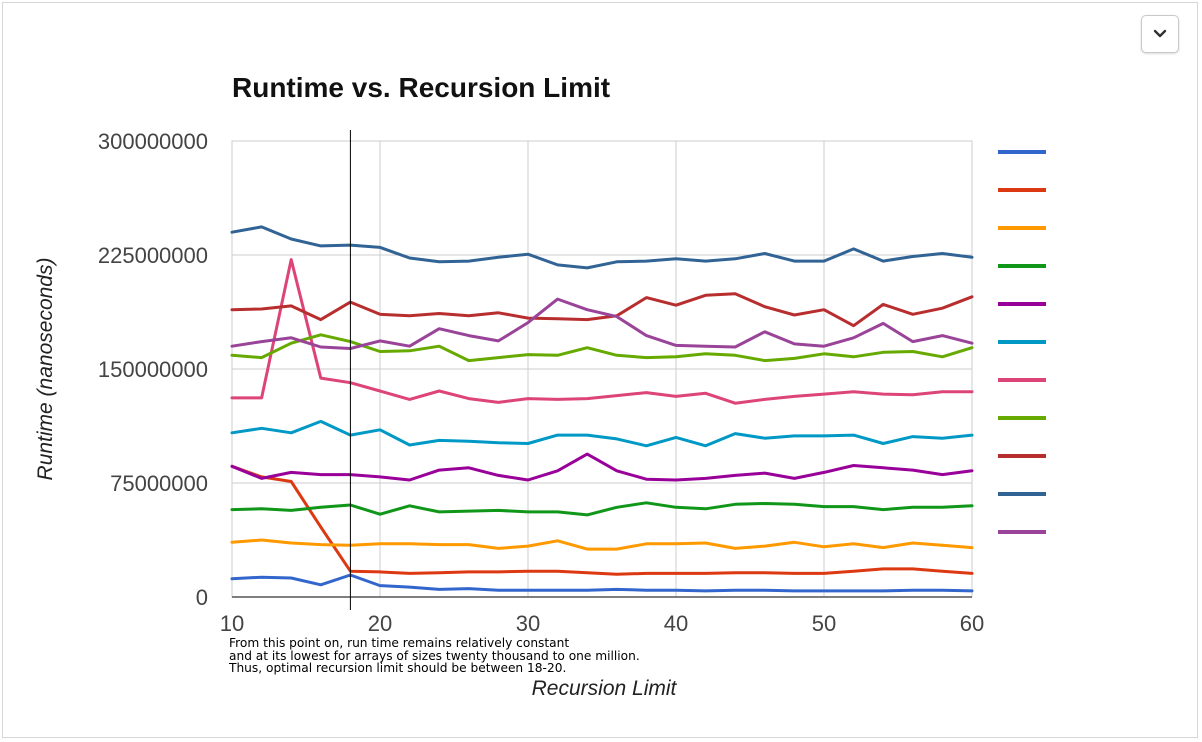  What do you see at coordinates (824, 623) in the screenshot?
I see `x-tick-label: 50` at bounding box center [824, 623].